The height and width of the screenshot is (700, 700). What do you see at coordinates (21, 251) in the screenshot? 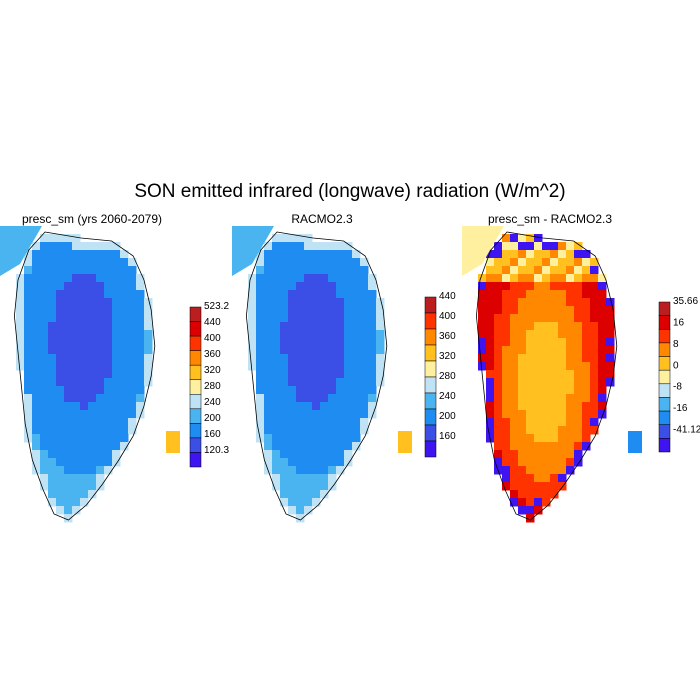
I see `ellesmere-island` at bounding box center [21, 251].